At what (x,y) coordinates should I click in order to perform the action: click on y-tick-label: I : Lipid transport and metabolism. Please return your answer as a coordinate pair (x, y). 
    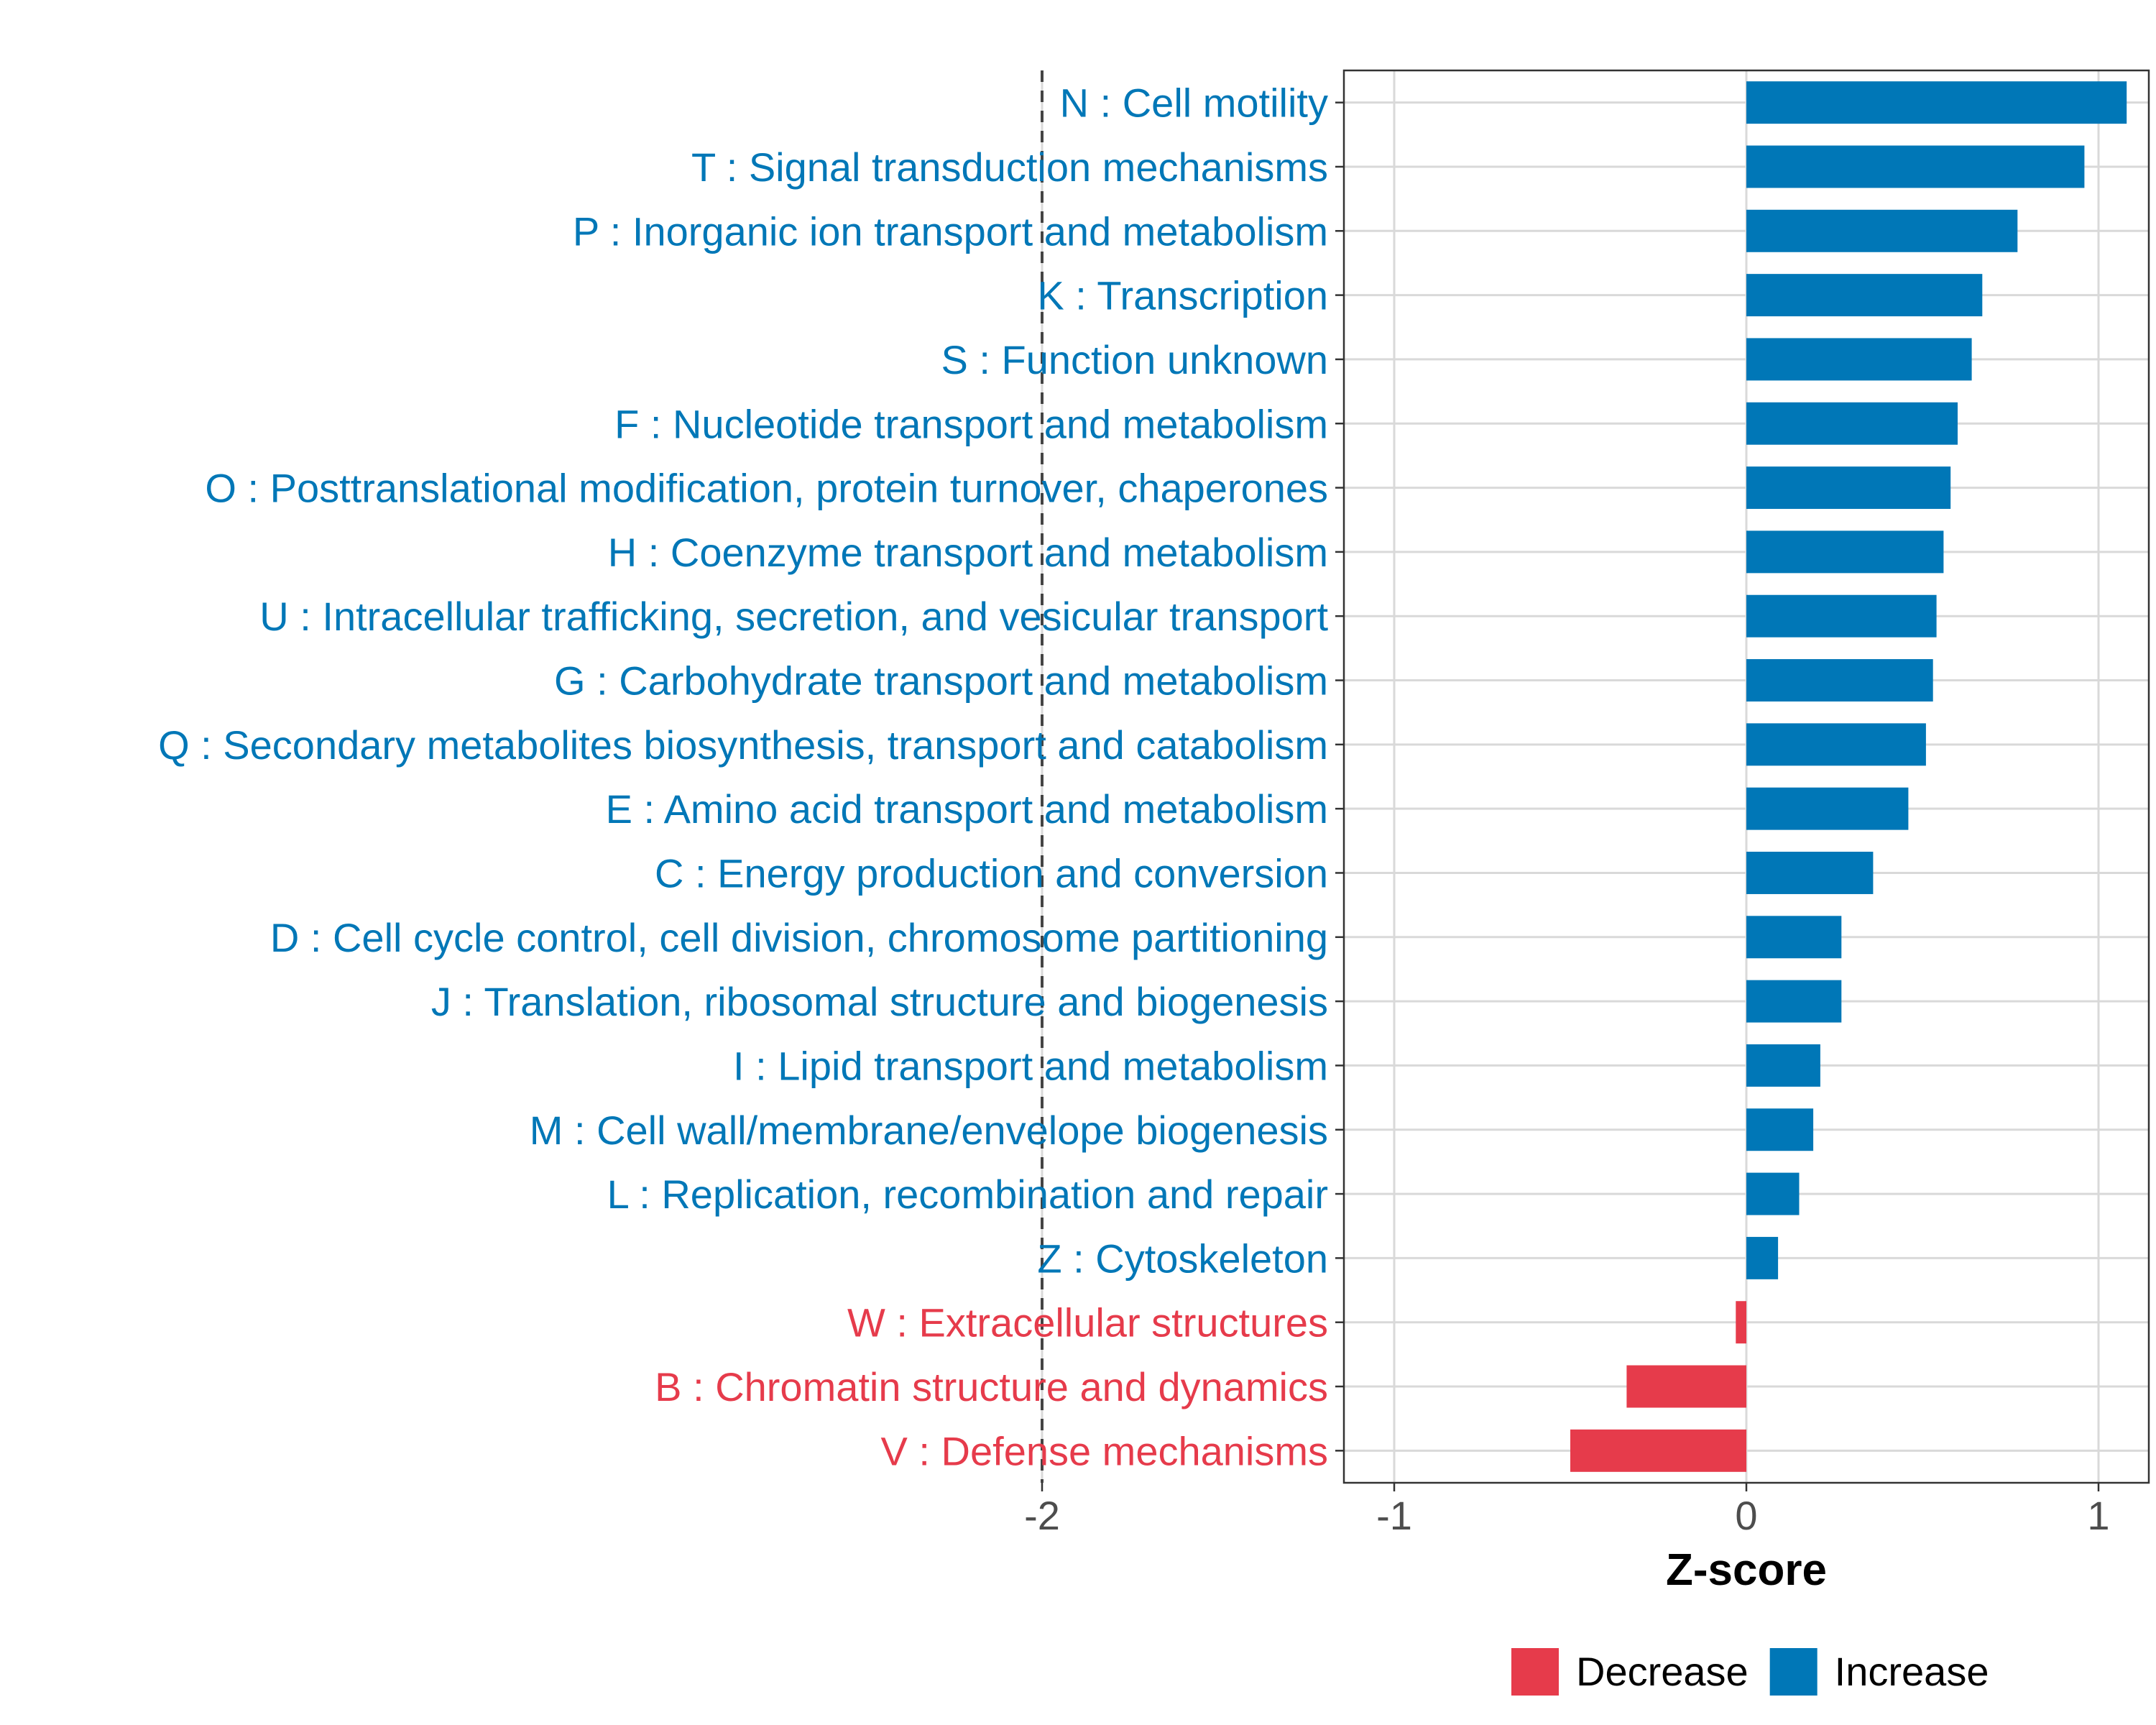
    Looking at the image, I should click on (1030, 1065).